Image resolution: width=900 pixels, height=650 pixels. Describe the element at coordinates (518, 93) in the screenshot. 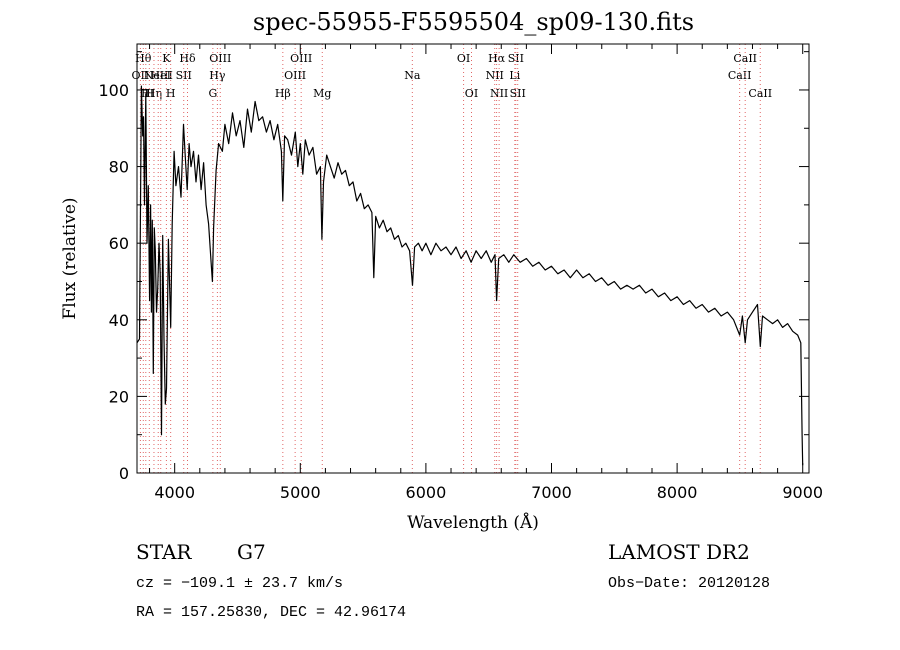

I see `line-marker-label-26: SII` at that location.